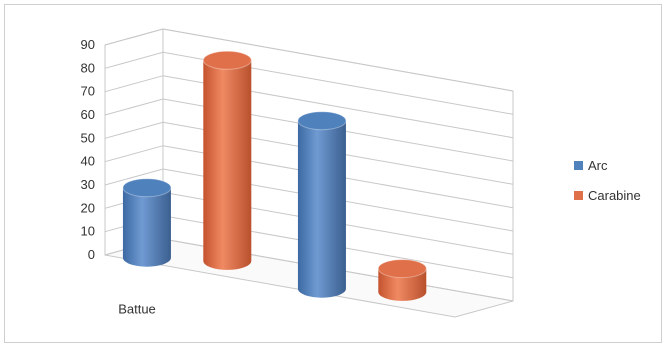  Describe the element at coordinates (88, 67) in the screenshot. I see `y-tick-label: 80` at that location.